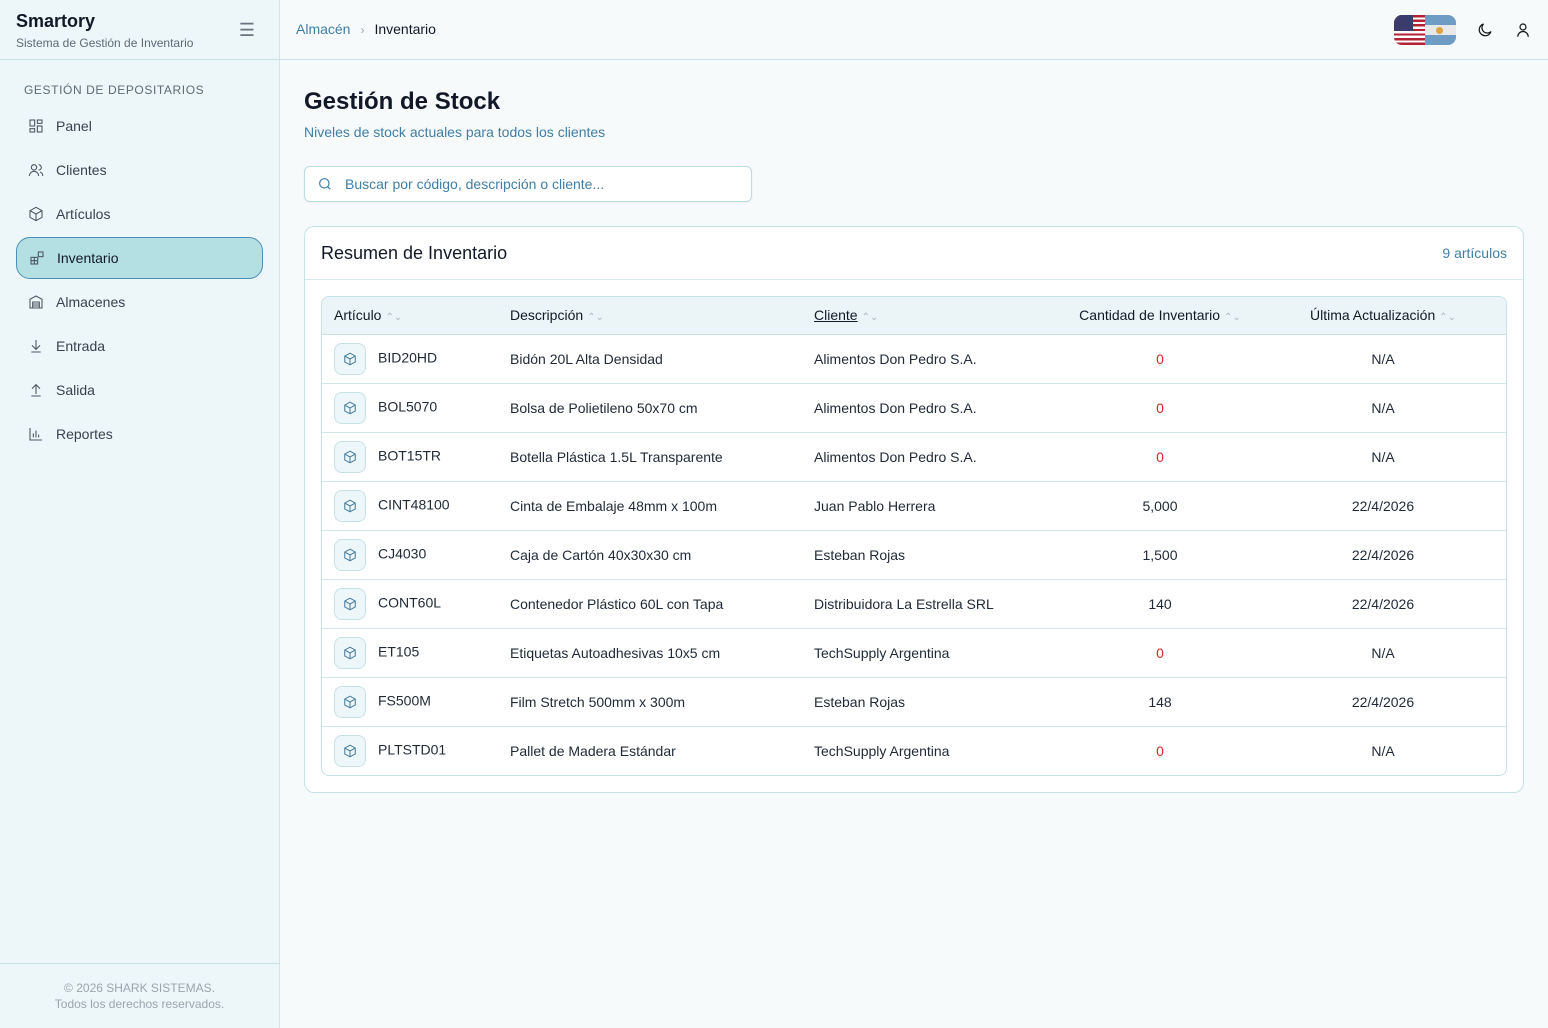 Image resolution: width=1548 pixels, height=1028 pixels. Describe the element at coordinates (139, 302) in the screenshot. I see `sidebar-item-almacenes: Almacenes` at that location.